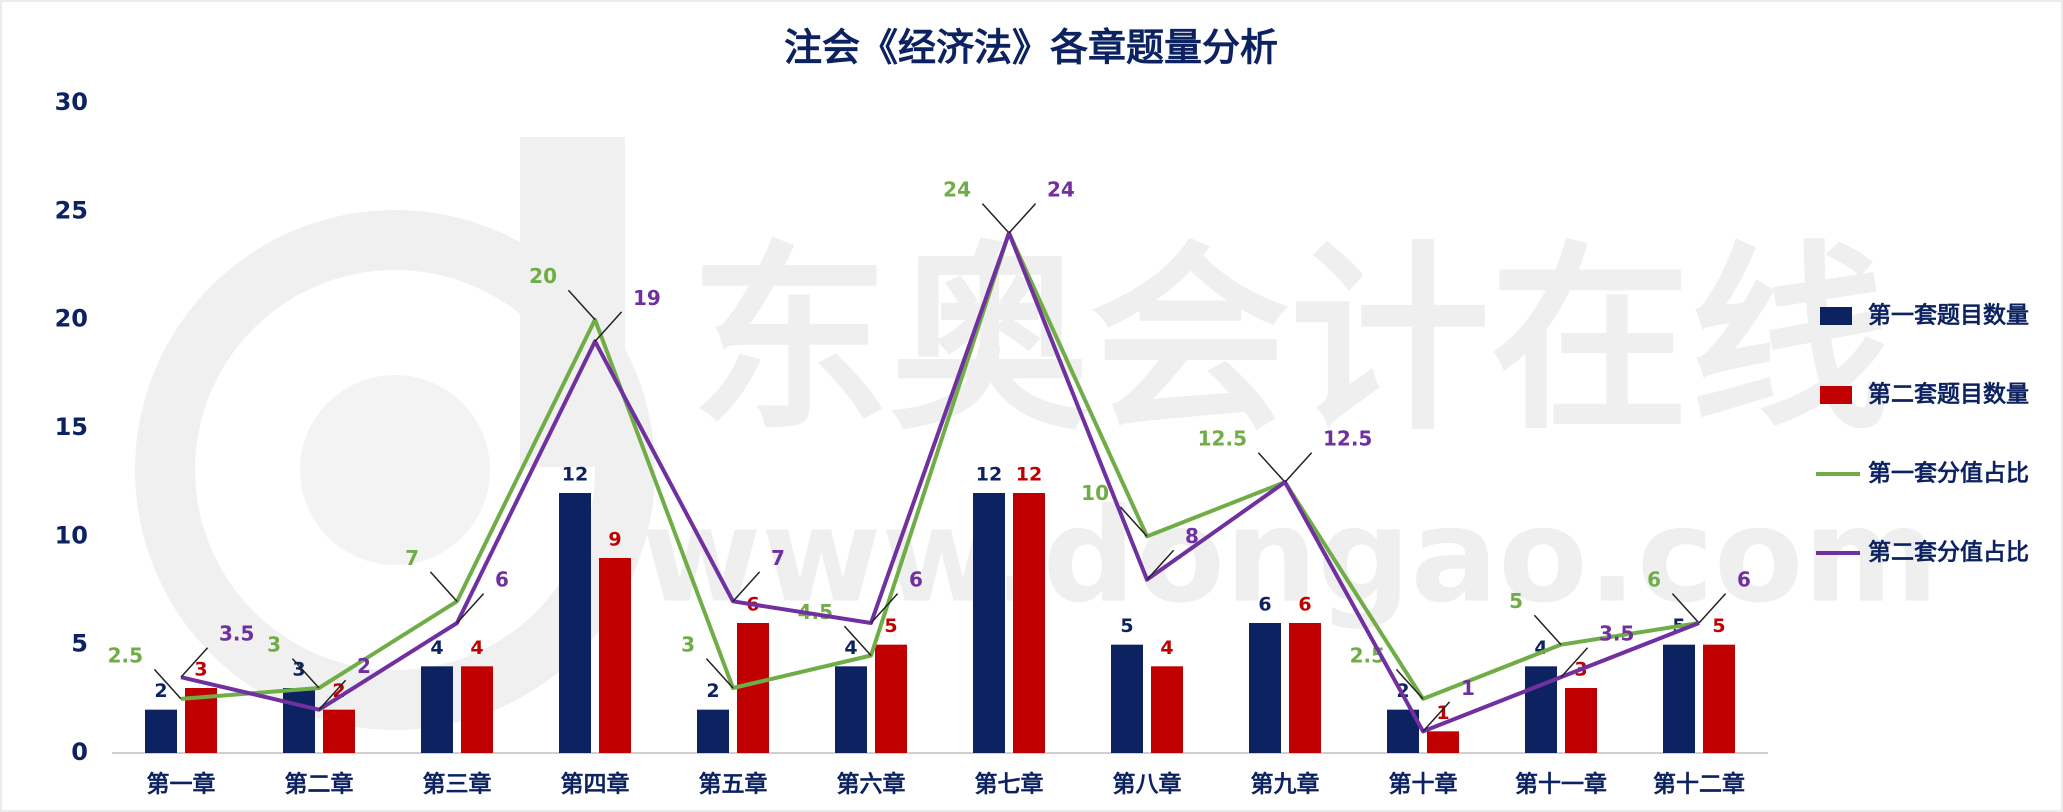 The width and height of the screenshot is (2063, 812). Describe the element at coordinates (1442, 713) in the screenshot. I see `bar-value-label: 1` at that location.